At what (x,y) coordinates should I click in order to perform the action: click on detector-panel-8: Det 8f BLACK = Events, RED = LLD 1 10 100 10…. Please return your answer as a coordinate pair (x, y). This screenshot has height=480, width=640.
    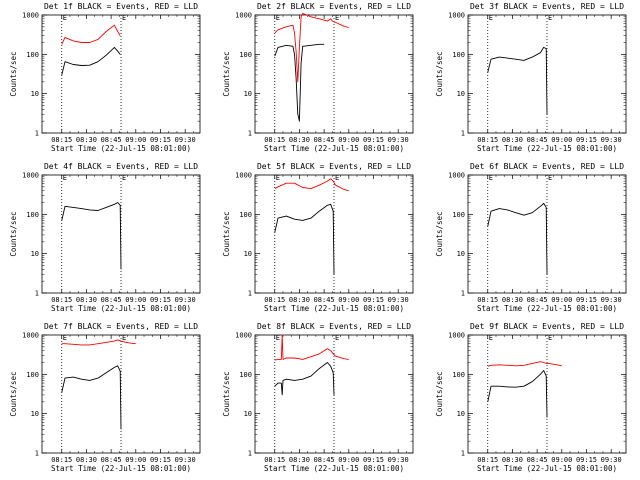
    Looking at the image, I should click on (319, 400).